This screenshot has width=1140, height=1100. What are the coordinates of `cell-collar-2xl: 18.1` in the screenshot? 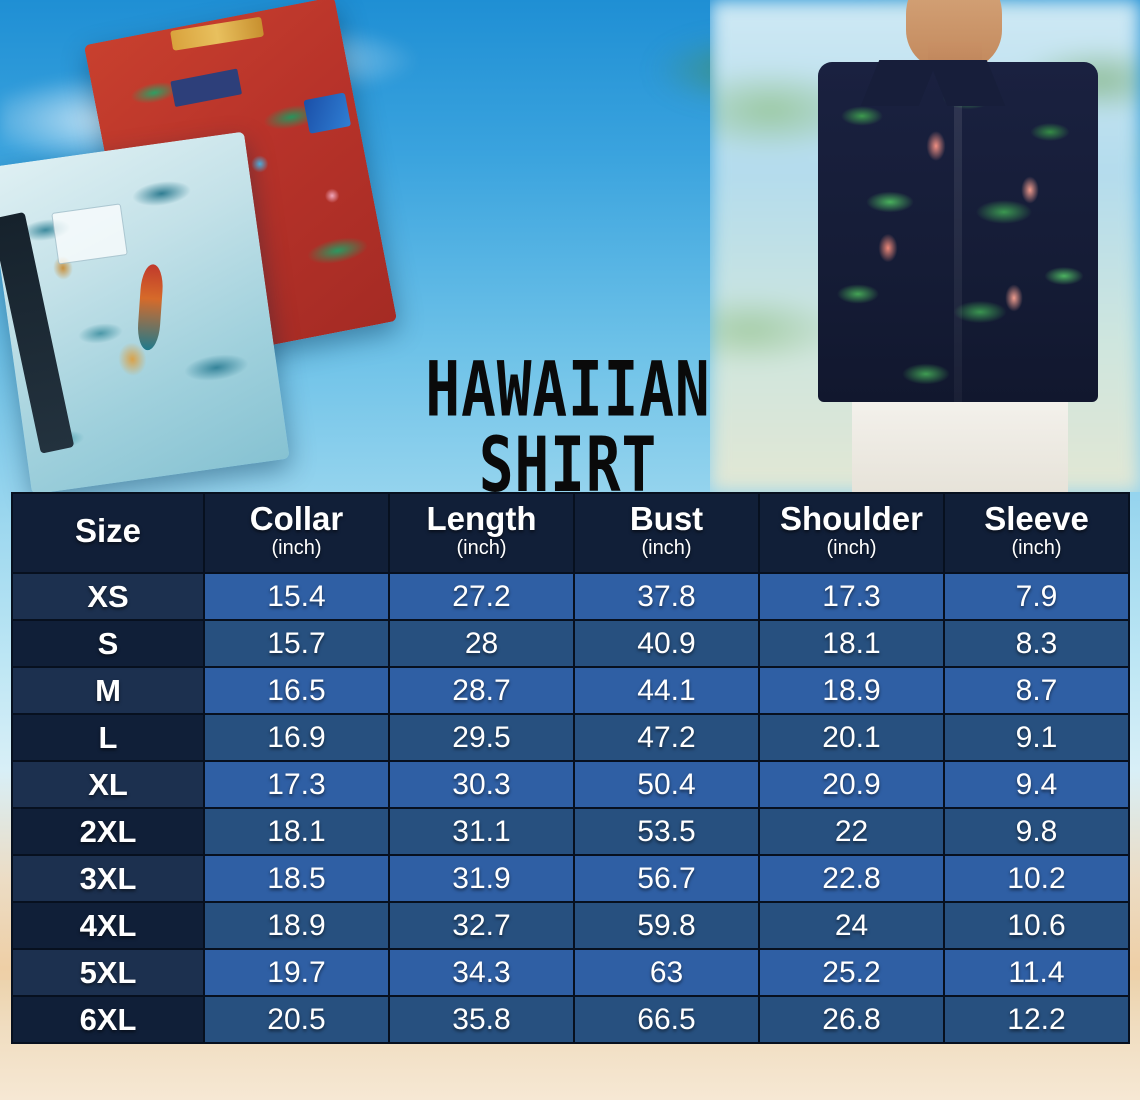 It's located at (296, 831).